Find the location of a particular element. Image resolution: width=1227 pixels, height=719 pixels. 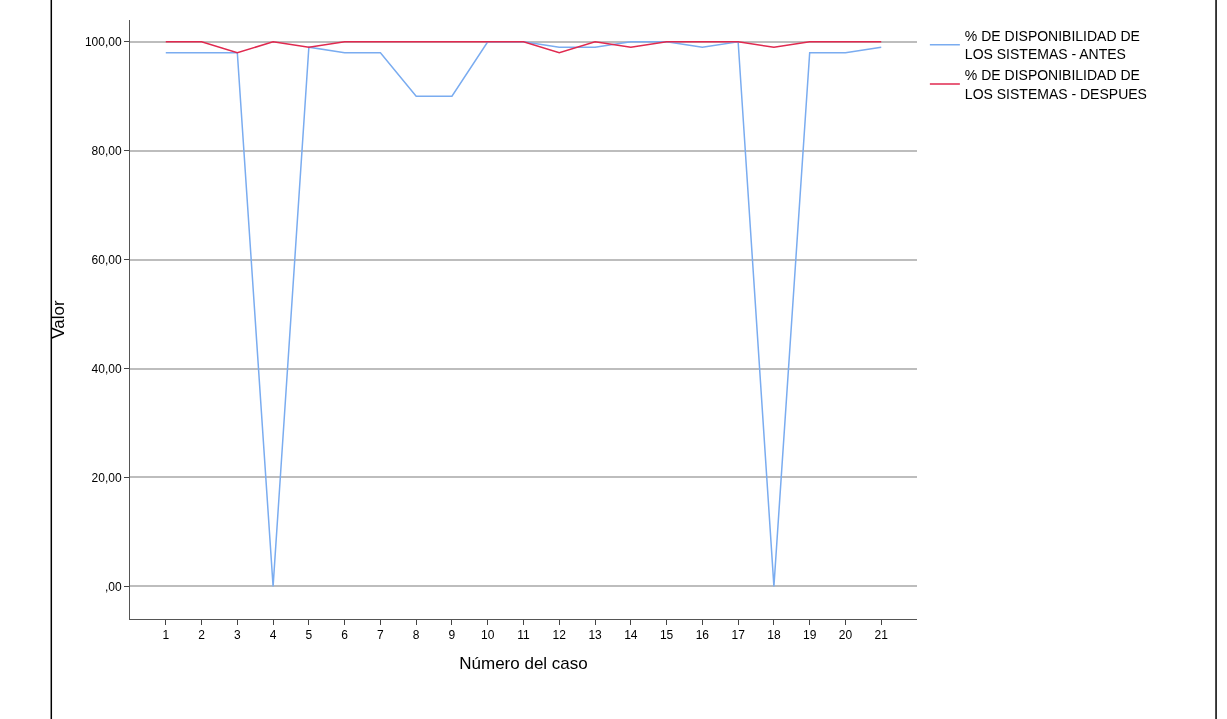

y-tick-label: 40,00 is located at coordinates (106, 368).